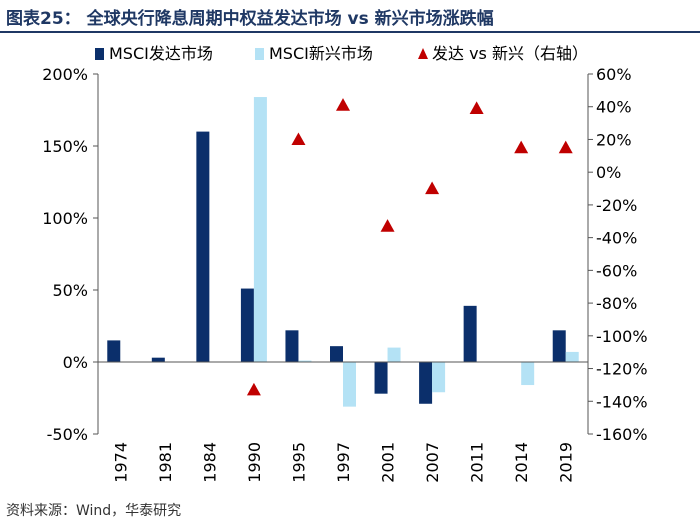  Describe the element at coordinates (616, 303) in the screenshot. I see `right-tick-label: -80%` at that location.